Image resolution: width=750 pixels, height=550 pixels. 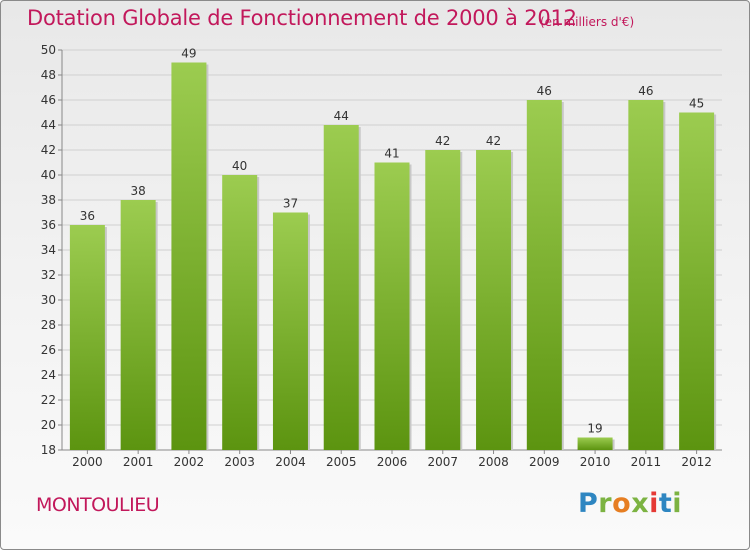 I want to click on y-tick-label: 34, so click(x=48, y=250).